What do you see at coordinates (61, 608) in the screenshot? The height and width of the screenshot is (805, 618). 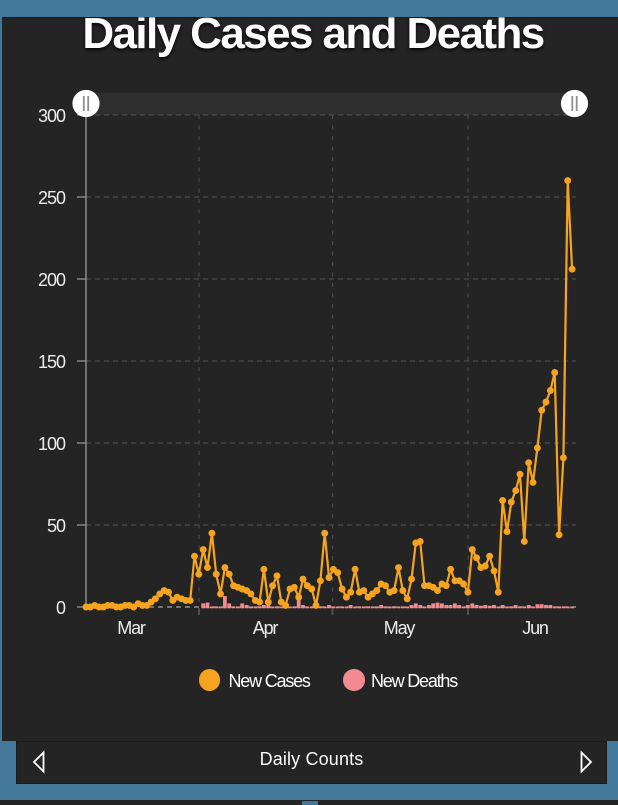 I see `svg-text: 0` at bounding box center [61, 608].